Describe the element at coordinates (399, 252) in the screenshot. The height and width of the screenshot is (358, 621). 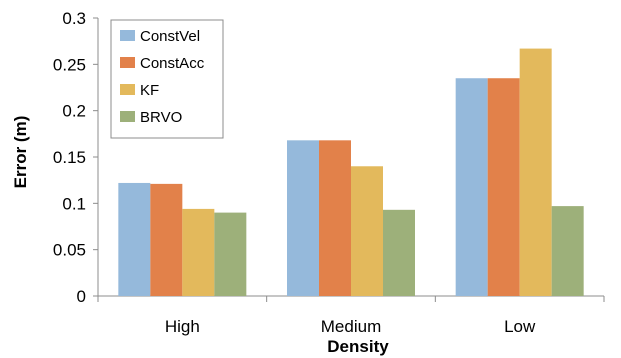
I see `bar-brvo-medium` at that location.